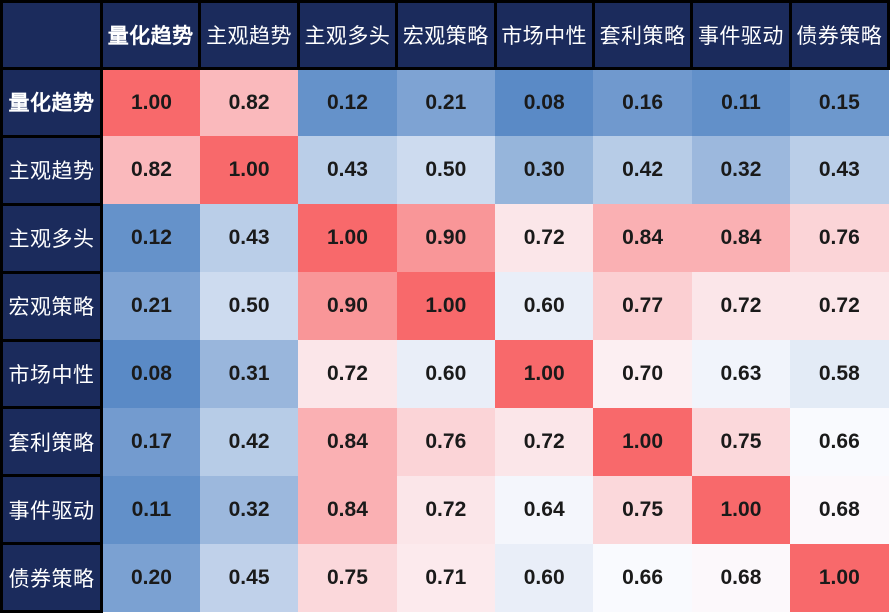 Image resolution: width=894 pixels, height=616 pixels. Describe the element at coordinates (51, 306) in the screenshot. I see `row-header-3: 宏观策略` at that location.